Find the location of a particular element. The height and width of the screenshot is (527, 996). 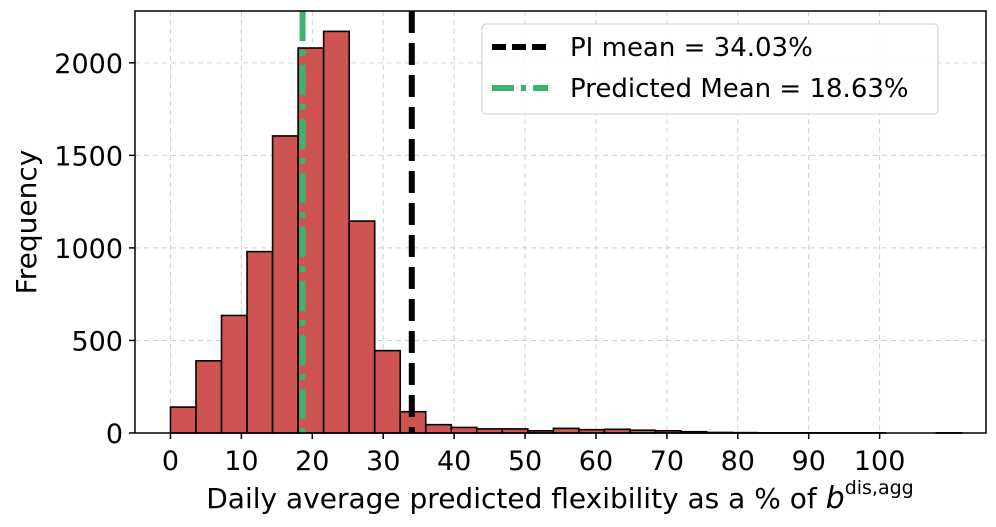

y-tick-label: 2000 is located at coordinates (88, 64).